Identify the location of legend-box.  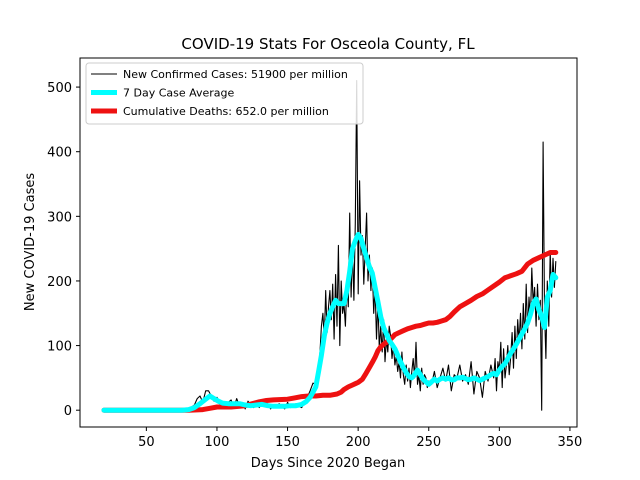
(224, 93).